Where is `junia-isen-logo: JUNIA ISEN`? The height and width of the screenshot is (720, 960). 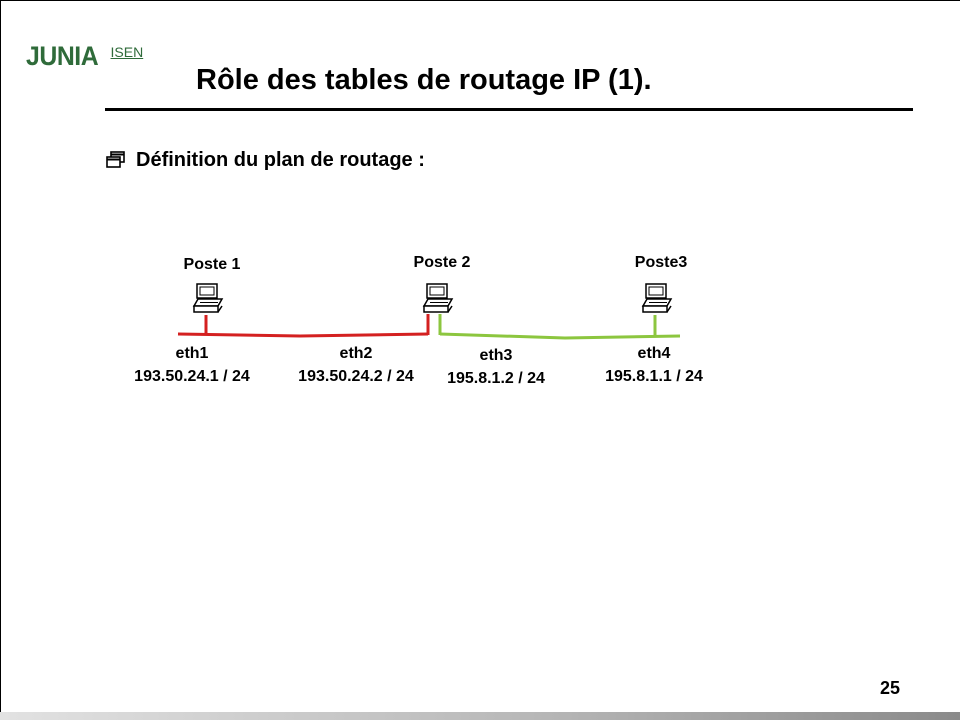 junia-isen-logo: JUNIA ISEN is located at coordinates (84, 57).